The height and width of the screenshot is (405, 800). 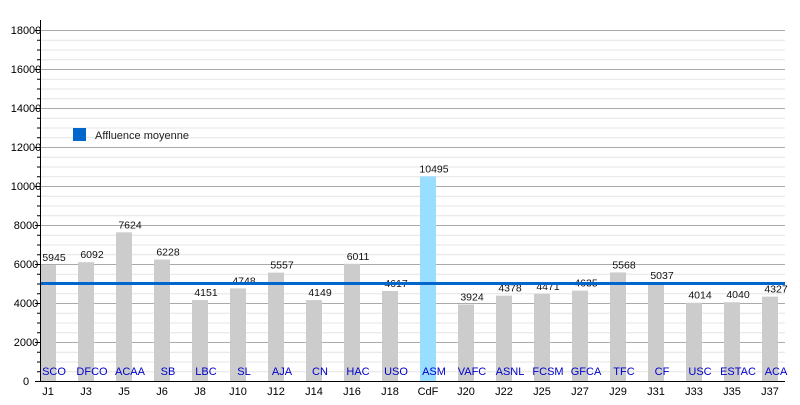 What do you see at coordinates (472, 372) in the screenshot?
I see `opponent-label: VAFC` at bounding box center [472, 372].